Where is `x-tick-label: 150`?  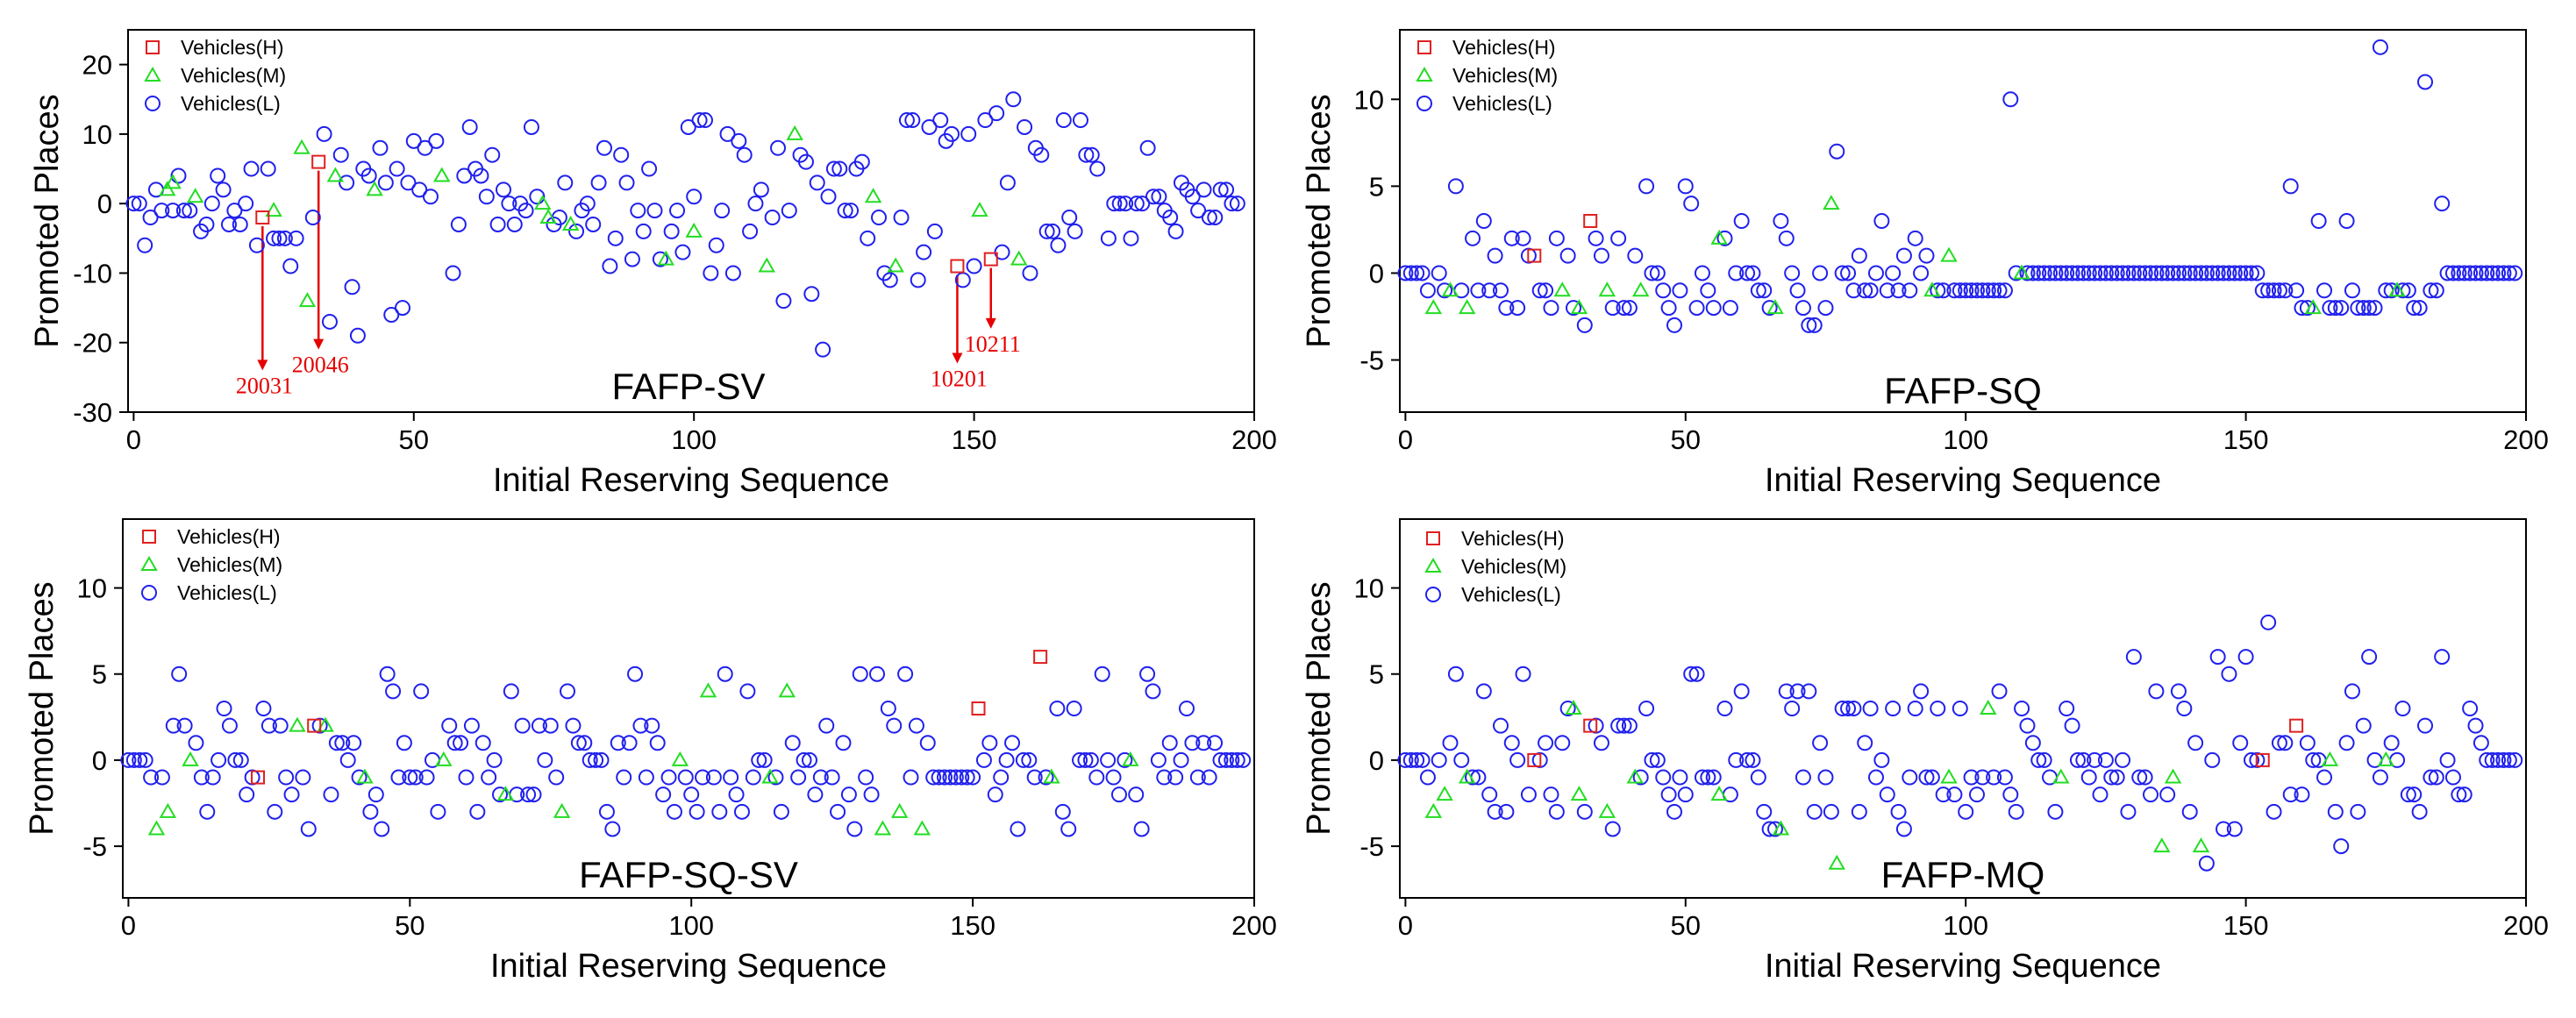 x-tick-label: 150 is located at coordinates (973, 925).